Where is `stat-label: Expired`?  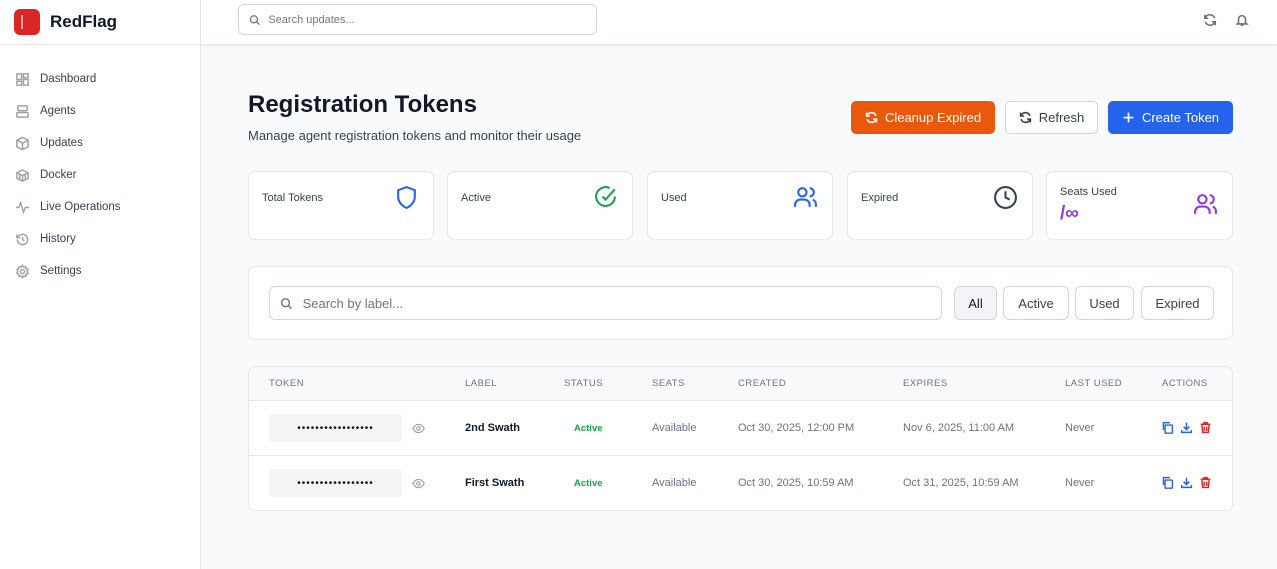
stat-label: Expired is located at coordinates (880, 198).